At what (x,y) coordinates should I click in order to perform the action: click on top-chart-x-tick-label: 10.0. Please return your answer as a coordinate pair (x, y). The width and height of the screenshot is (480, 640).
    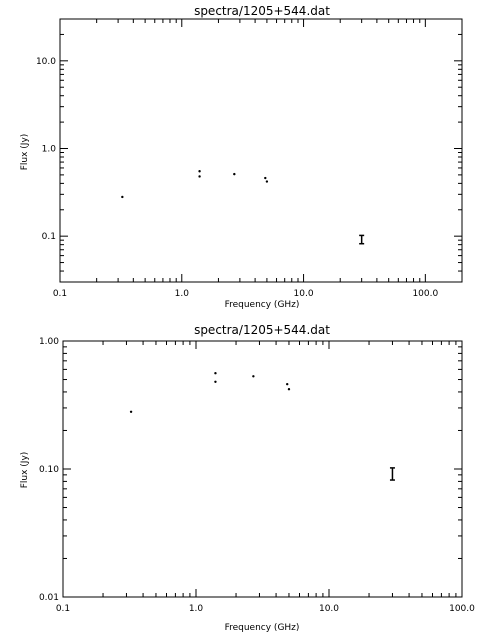
    Looking at the image, I should click on (304, 294).